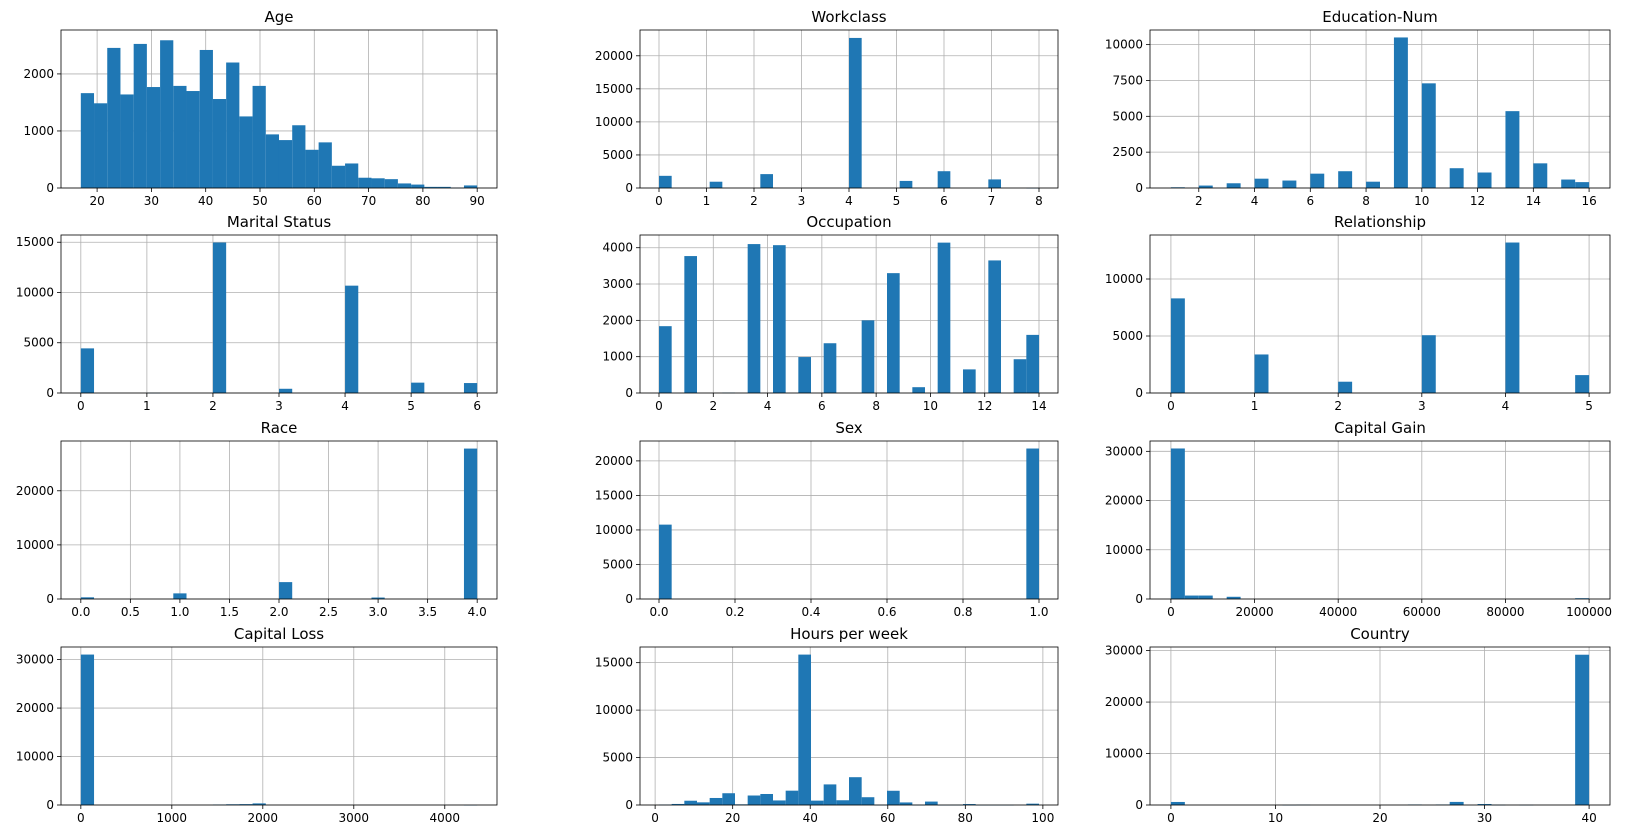  I want to click on capital-loss-title: Capital Loss, so click(279, 634).